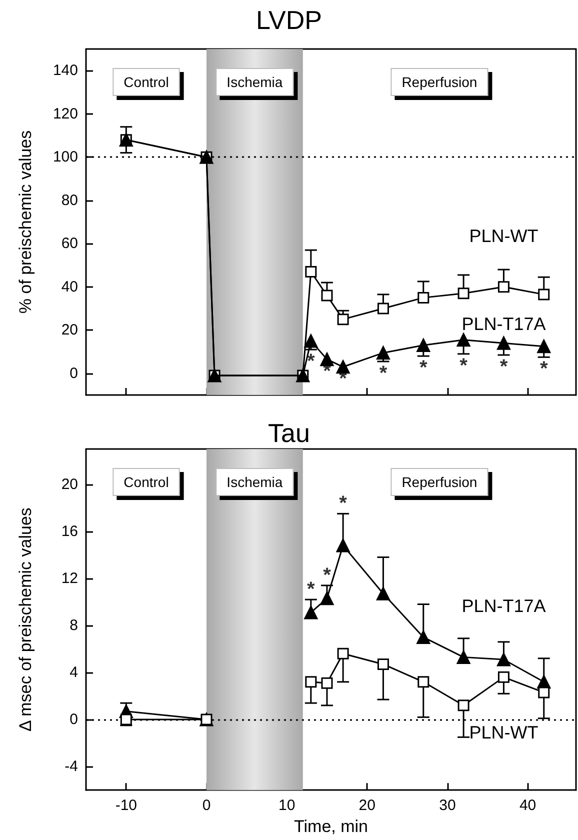 The height and width of the screenshot is (840, 578). Describe the element at coordinates (447, 805) in the screenshot. I see `x-tick-label: 30` at that location.